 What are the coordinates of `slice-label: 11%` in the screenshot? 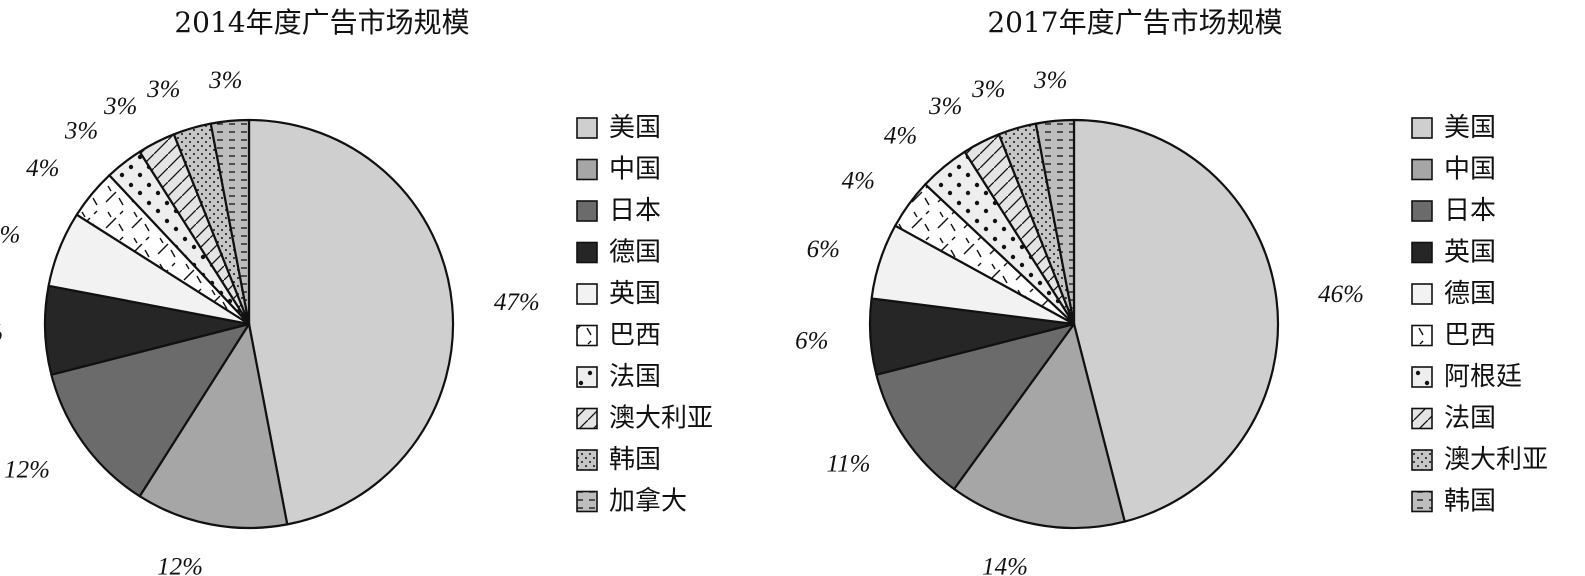 It's located at (849, 463).